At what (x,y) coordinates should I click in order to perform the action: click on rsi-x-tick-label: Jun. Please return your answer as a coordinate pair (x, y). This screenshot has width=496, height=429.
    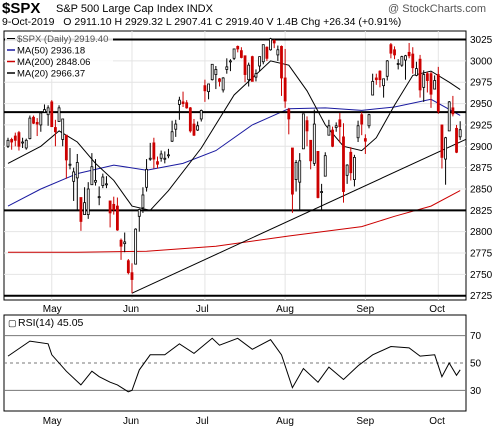
    Looking at the image, I should click on (131, 421).